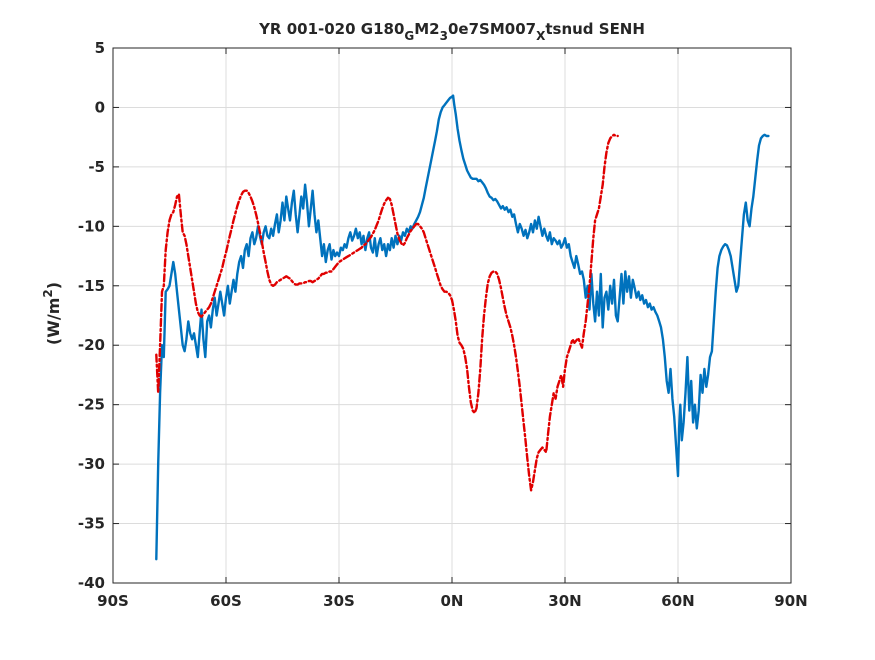 Image resolution: width=875 pixels, height=660 pixels. Describe the element at coordinates (113, 601) in the screenshot. I see `x-tick-label: 90S` at that location.